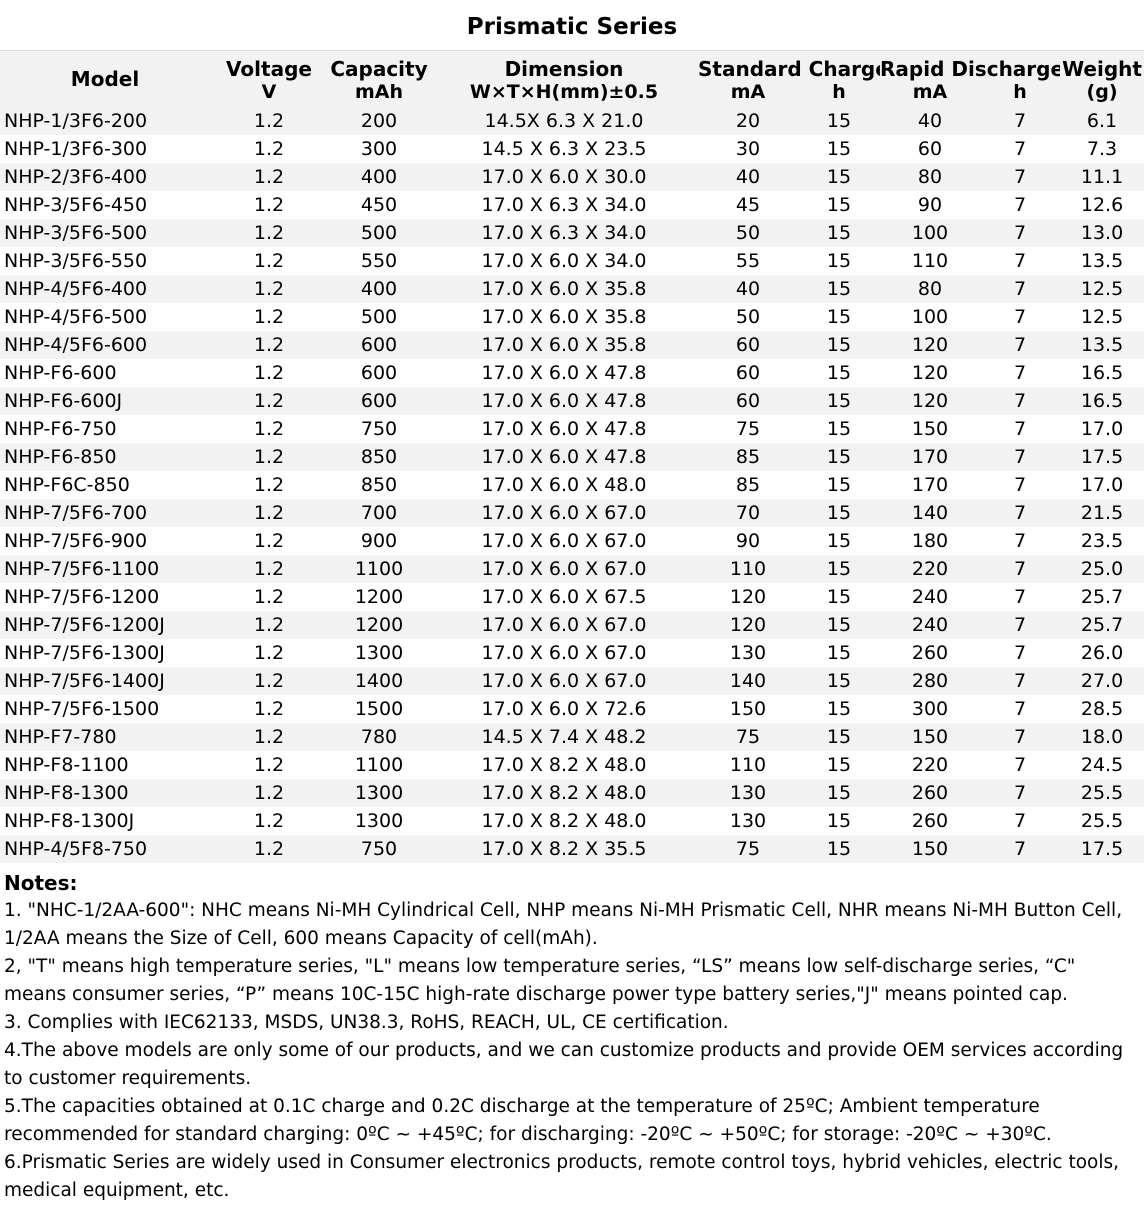  What do you see at coordinates (379, 66) in the screenshot?
I see `header-capacity: Capacity` at bounding box center [379, 66].